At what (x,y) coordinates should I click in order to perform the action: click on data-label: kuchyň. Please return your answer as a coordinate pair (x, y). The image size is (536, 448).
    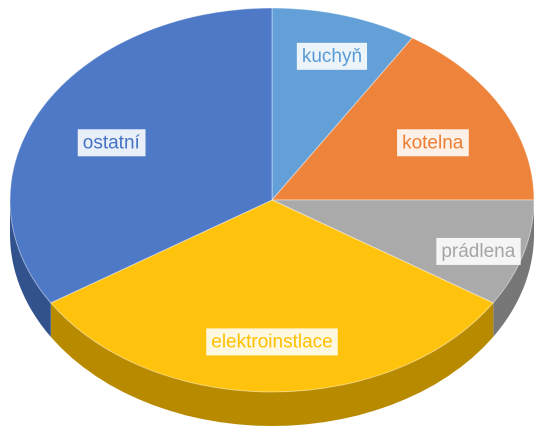
    Looking at the image, I should click on (332, 56).